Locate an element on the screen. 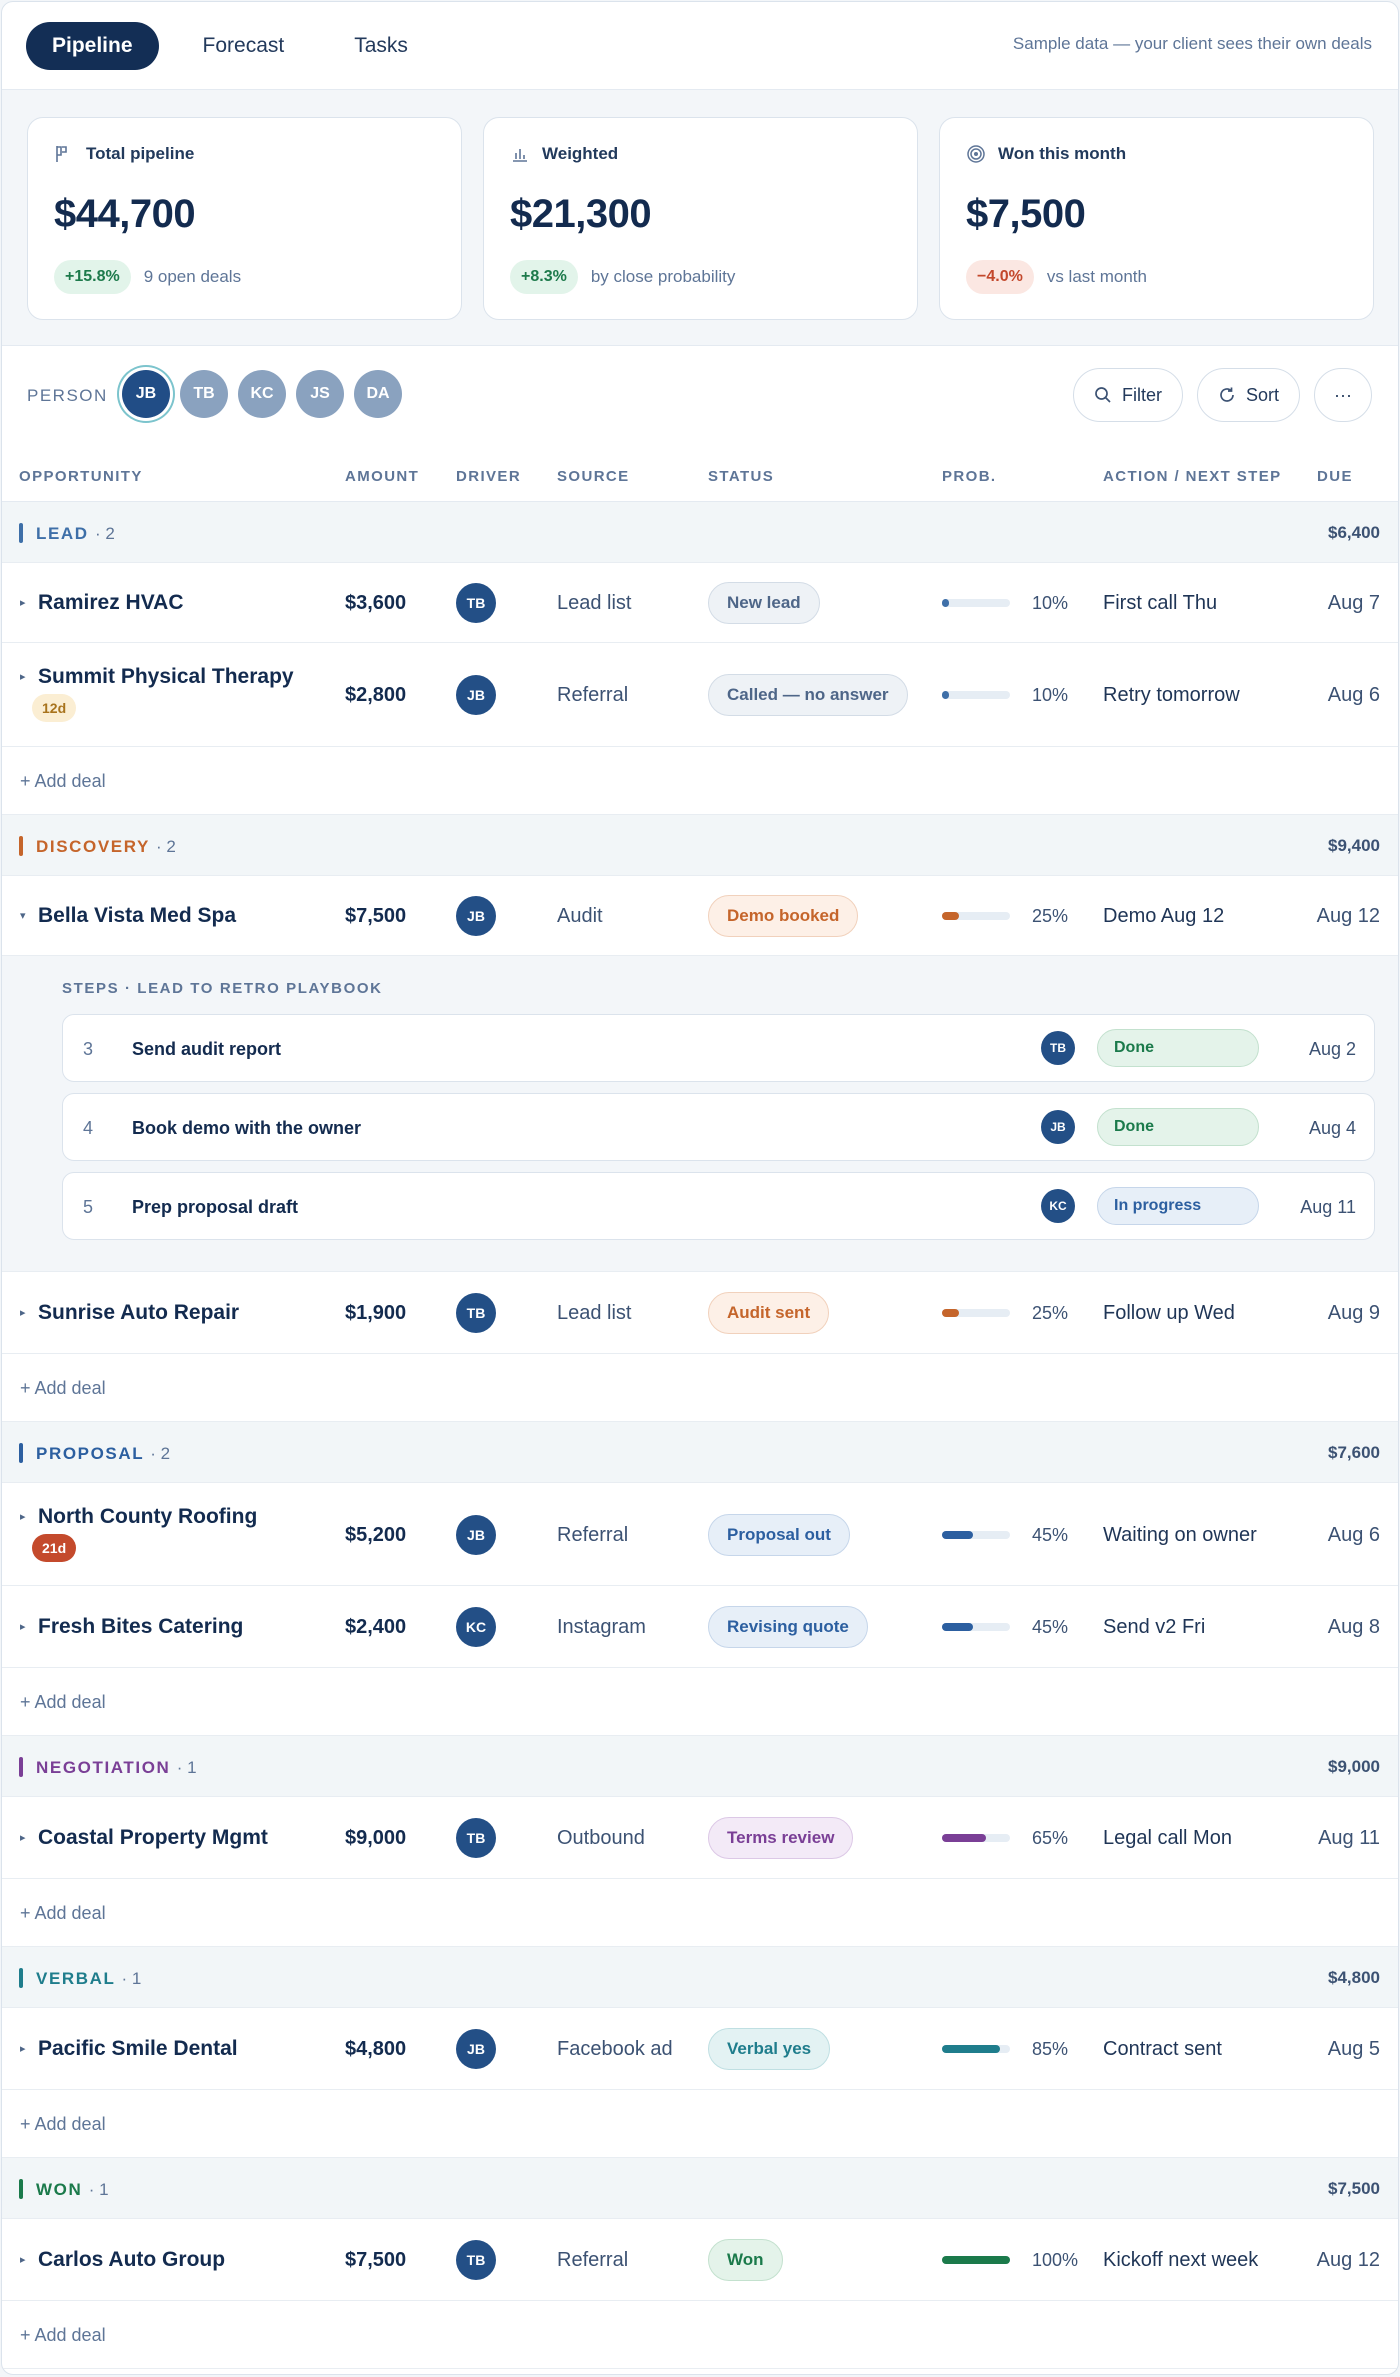  deal-status-badge: Called — no answer is located at coordinates (808, 695).